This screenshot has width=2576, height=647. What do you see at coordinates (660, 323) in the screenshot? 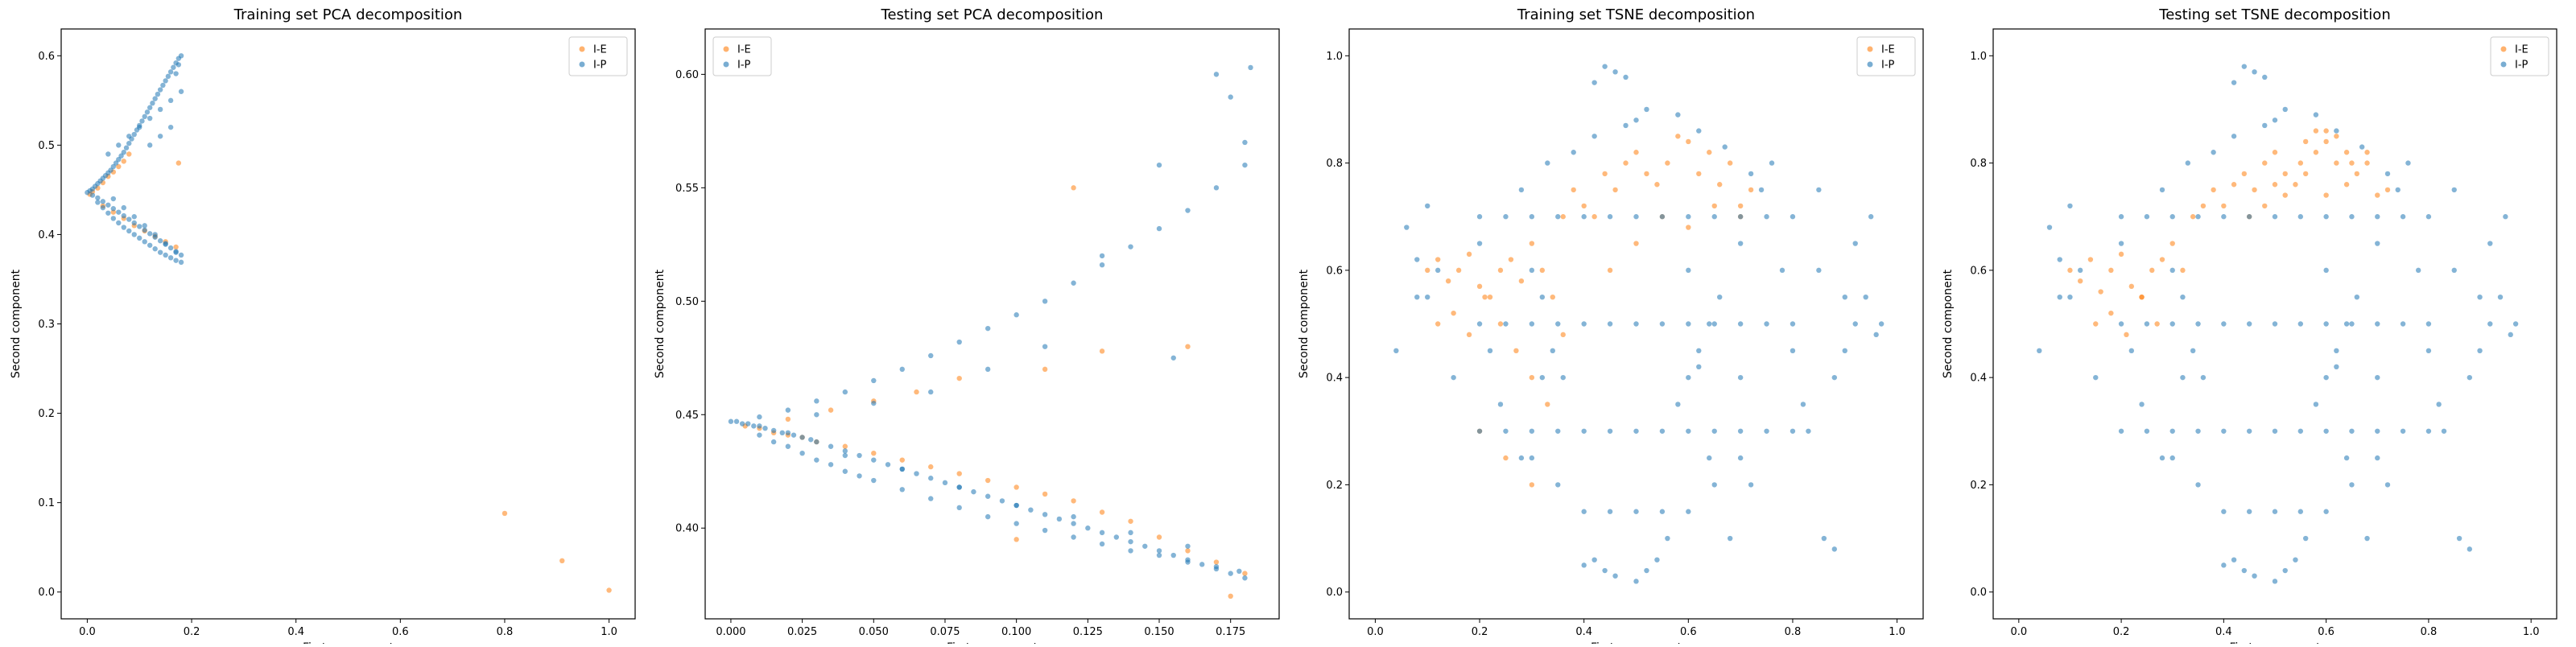
I see `y-axis-label: Second component` at bounding box center [660, 323].